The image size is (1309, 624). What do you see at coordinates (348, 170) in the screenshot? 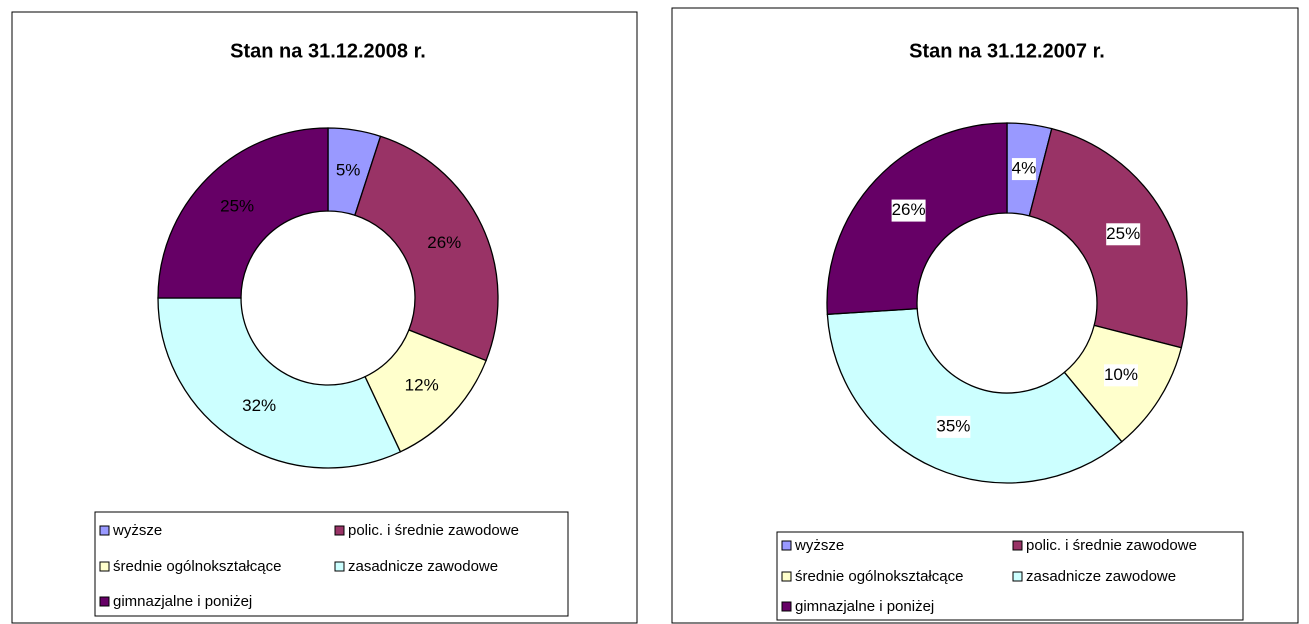
I see `data-label: 5%` at bounding box center [348, 170].